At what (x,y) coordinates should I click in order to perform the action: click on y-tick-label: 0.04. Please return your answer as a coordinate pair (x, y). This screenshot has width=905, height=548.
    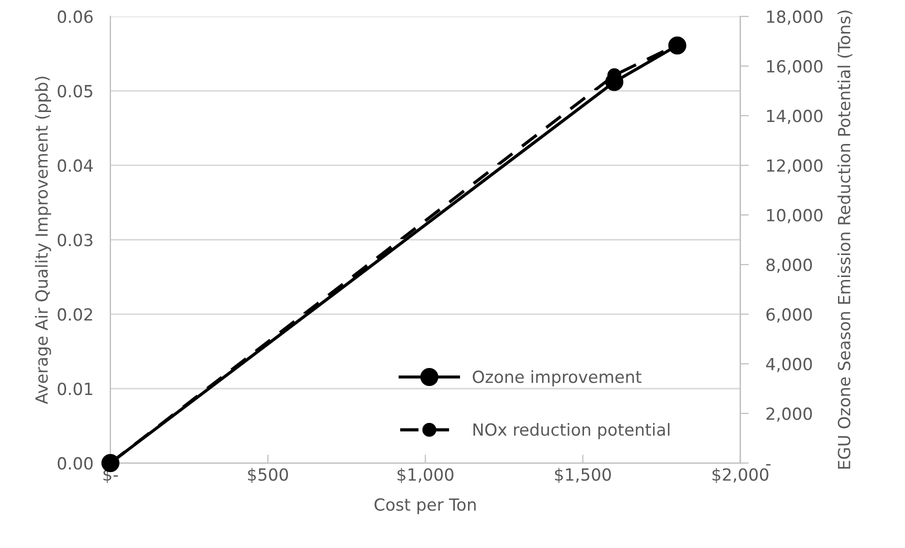
    Looking at the image, I should click on (75, 165).